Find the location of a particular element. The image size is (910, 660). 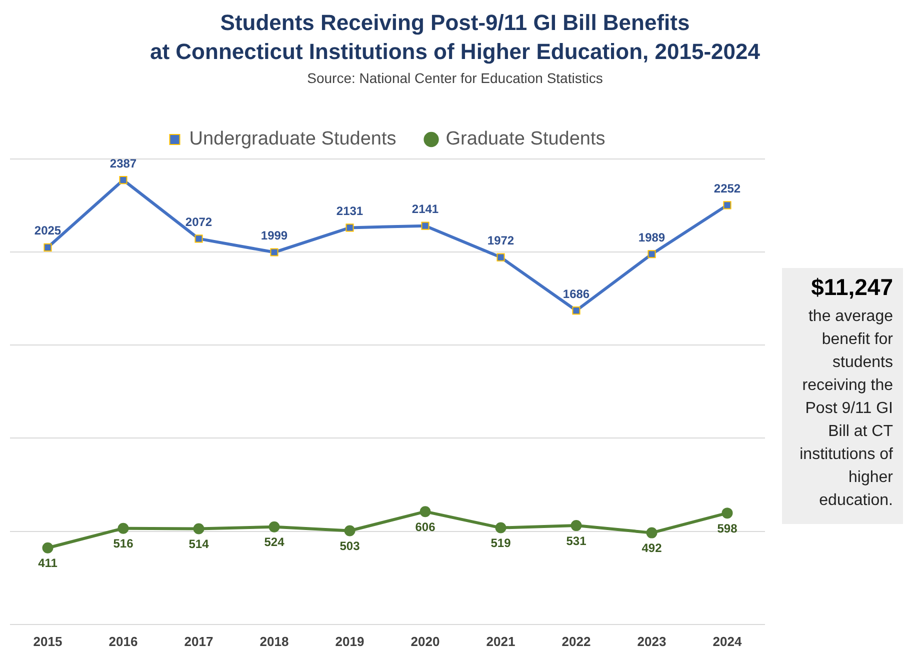

x-tick-label: 2020 is located at coordinates (425, 641).